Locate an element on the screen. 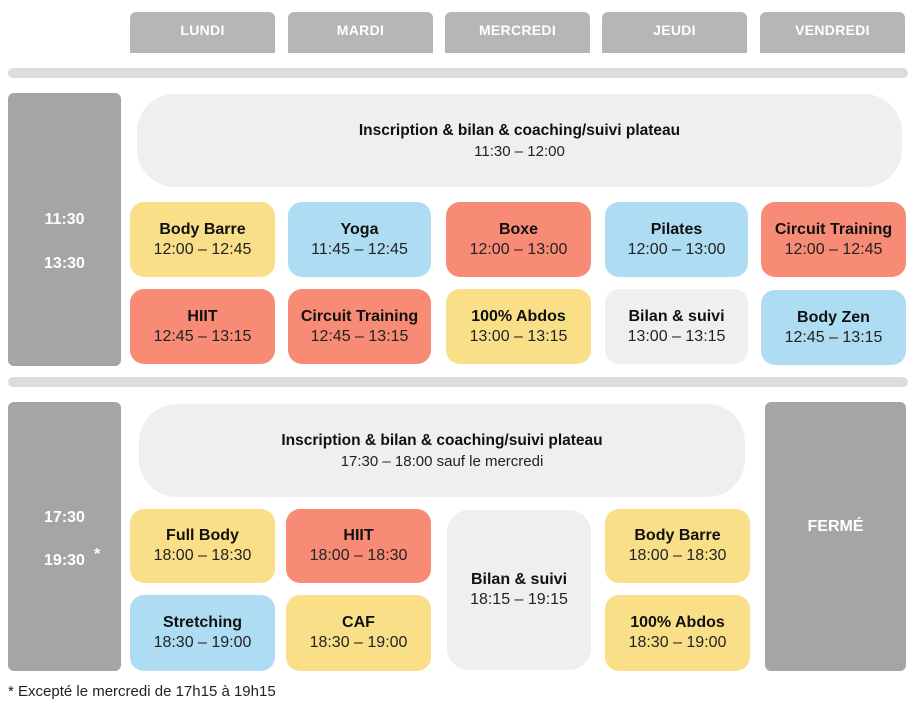  class-name: Boxe is located at coordinates (518, 229).